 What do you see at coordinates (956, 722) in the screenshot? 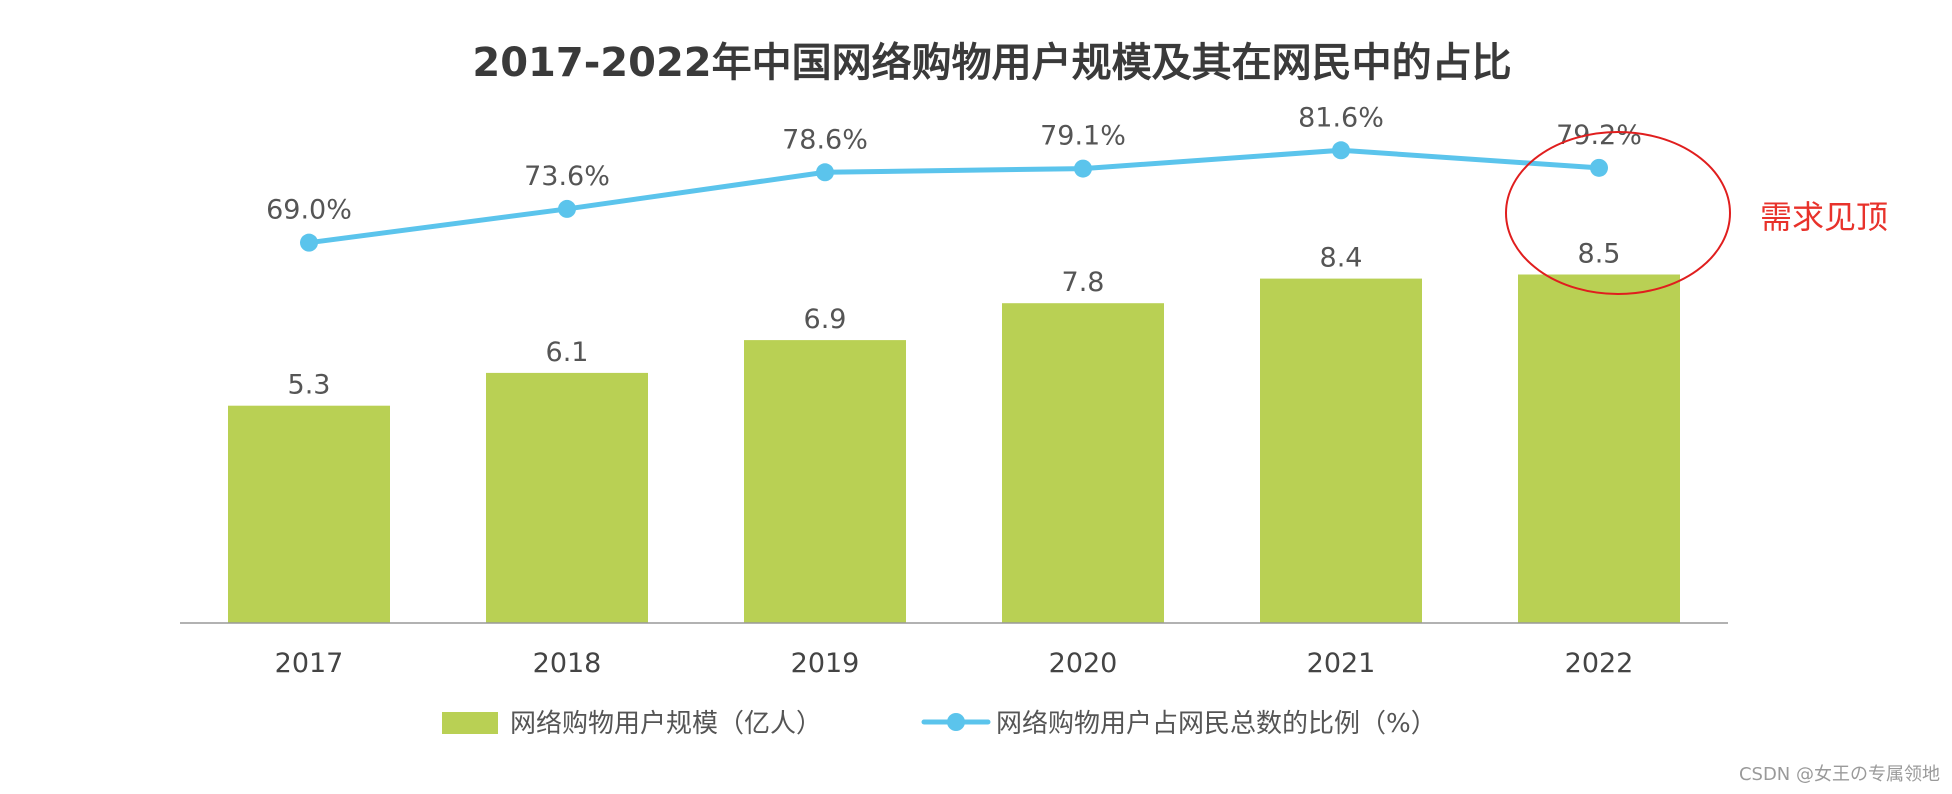
I see `legend-line-marker` at bounding box center [956, 722].